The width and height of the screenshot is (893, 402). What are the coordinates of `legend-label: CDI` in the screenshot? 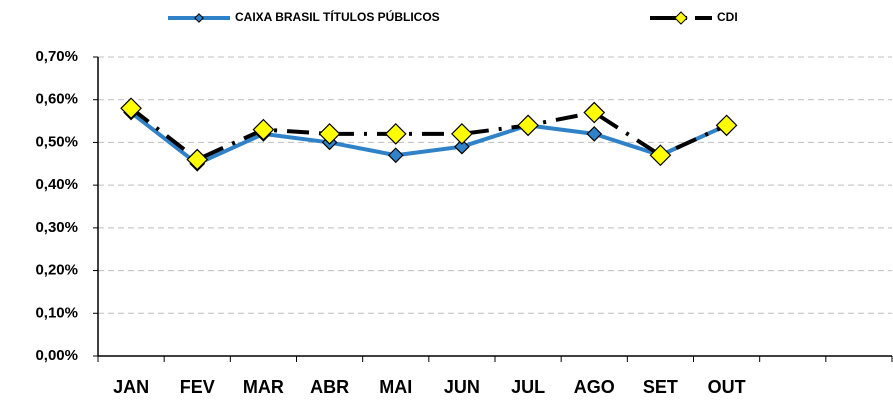 It's located at (727, 17).